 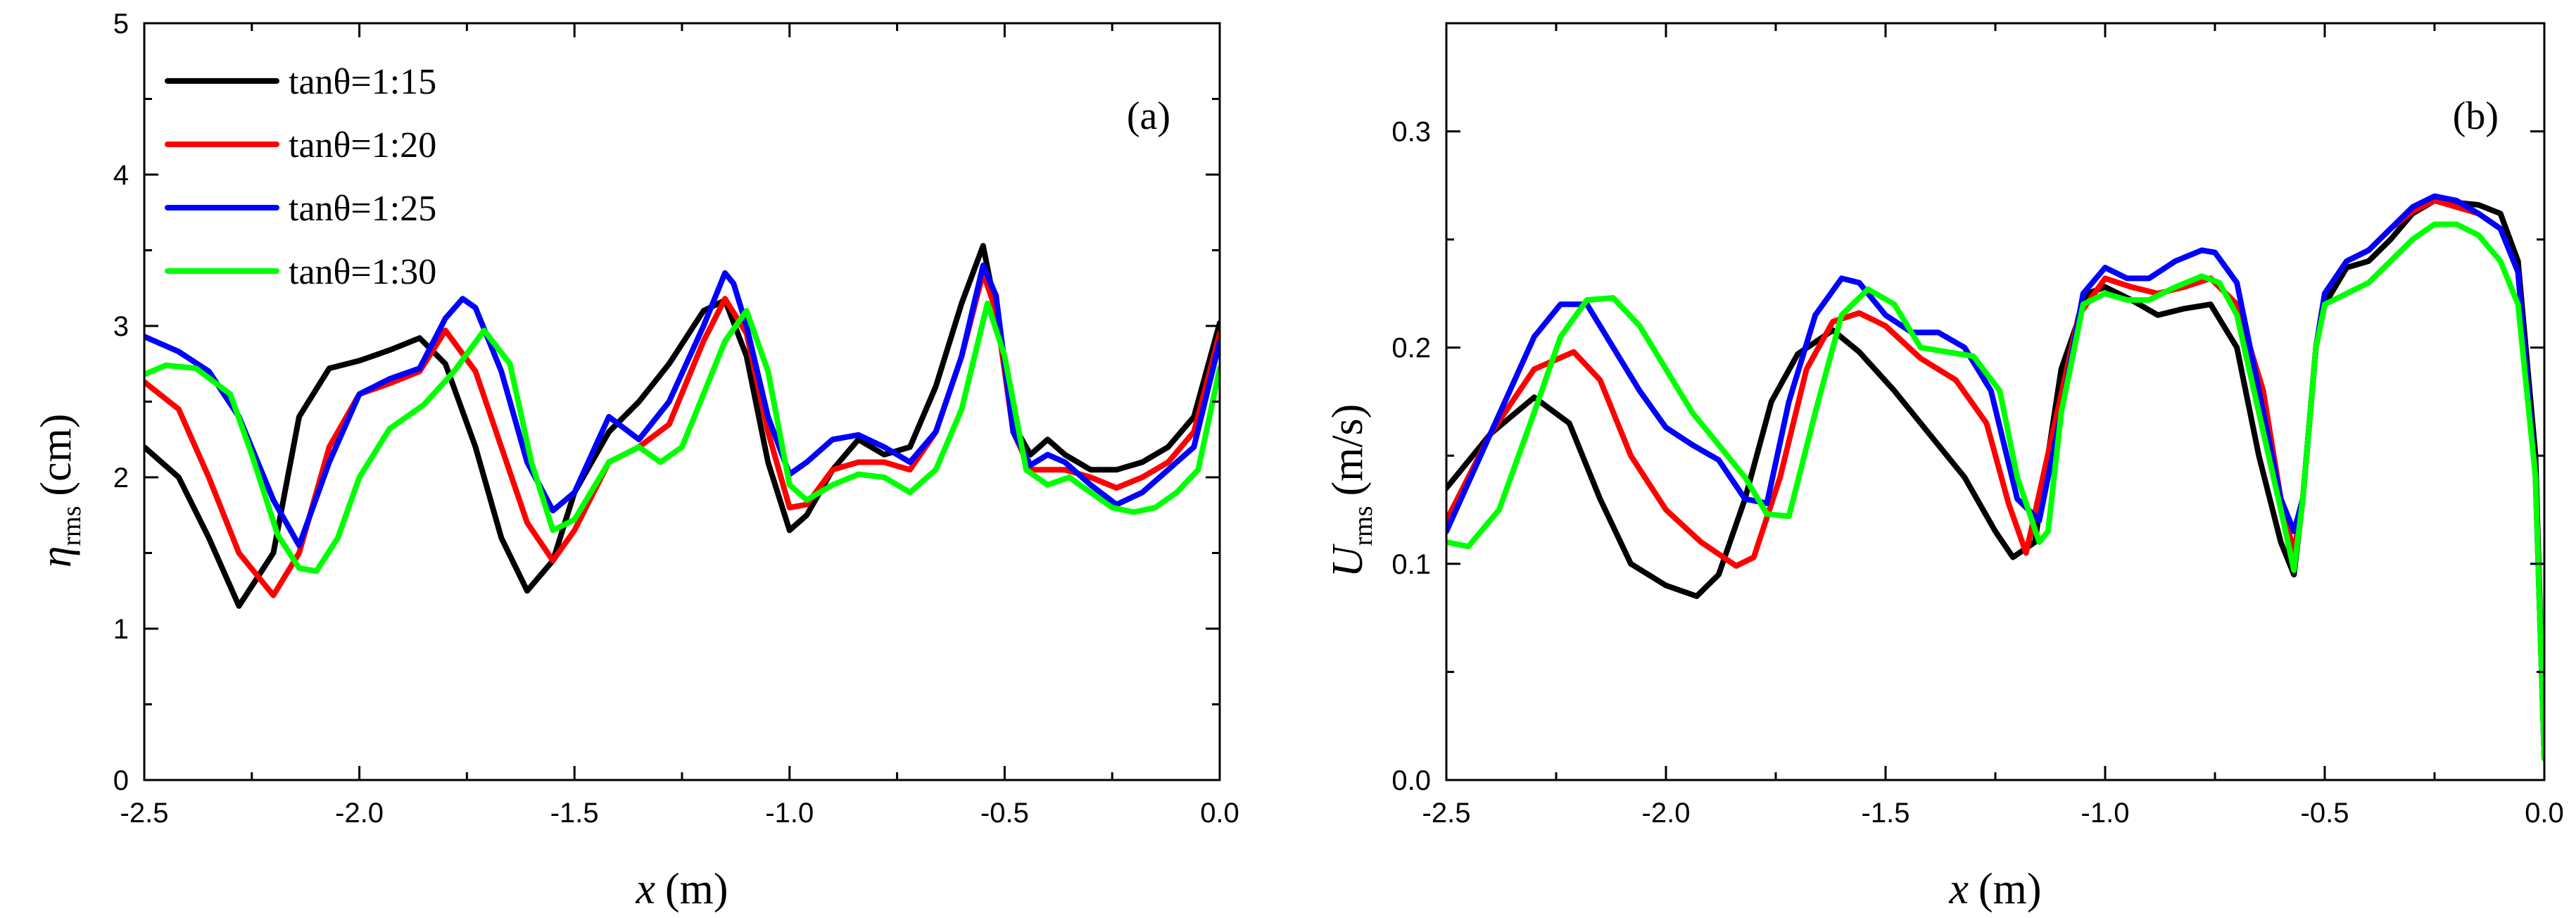 I want to click on panel-b-y-axis-subscript: rms, so click(x=1363, y=526).